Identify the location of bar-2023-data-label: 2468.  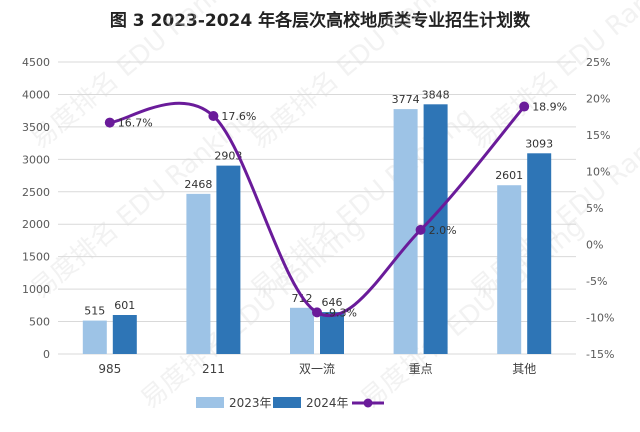
(198, 184).